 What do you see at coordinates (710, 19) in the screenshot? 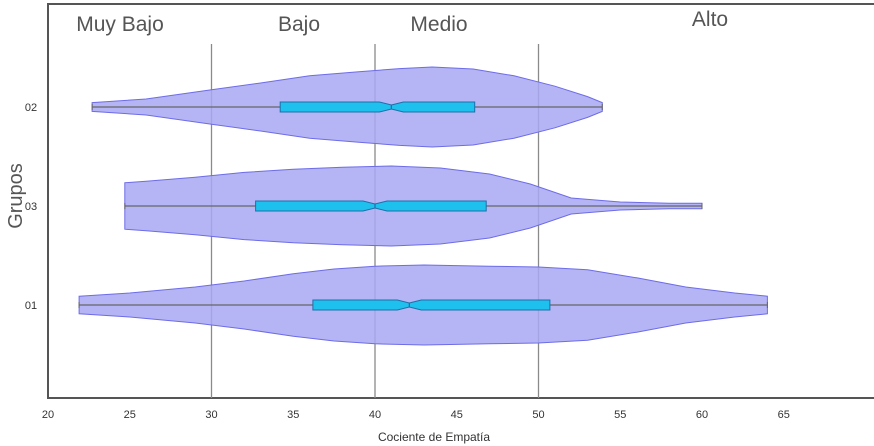
I see `zone-label-alto: Alto` at bounding box center [710, 19].